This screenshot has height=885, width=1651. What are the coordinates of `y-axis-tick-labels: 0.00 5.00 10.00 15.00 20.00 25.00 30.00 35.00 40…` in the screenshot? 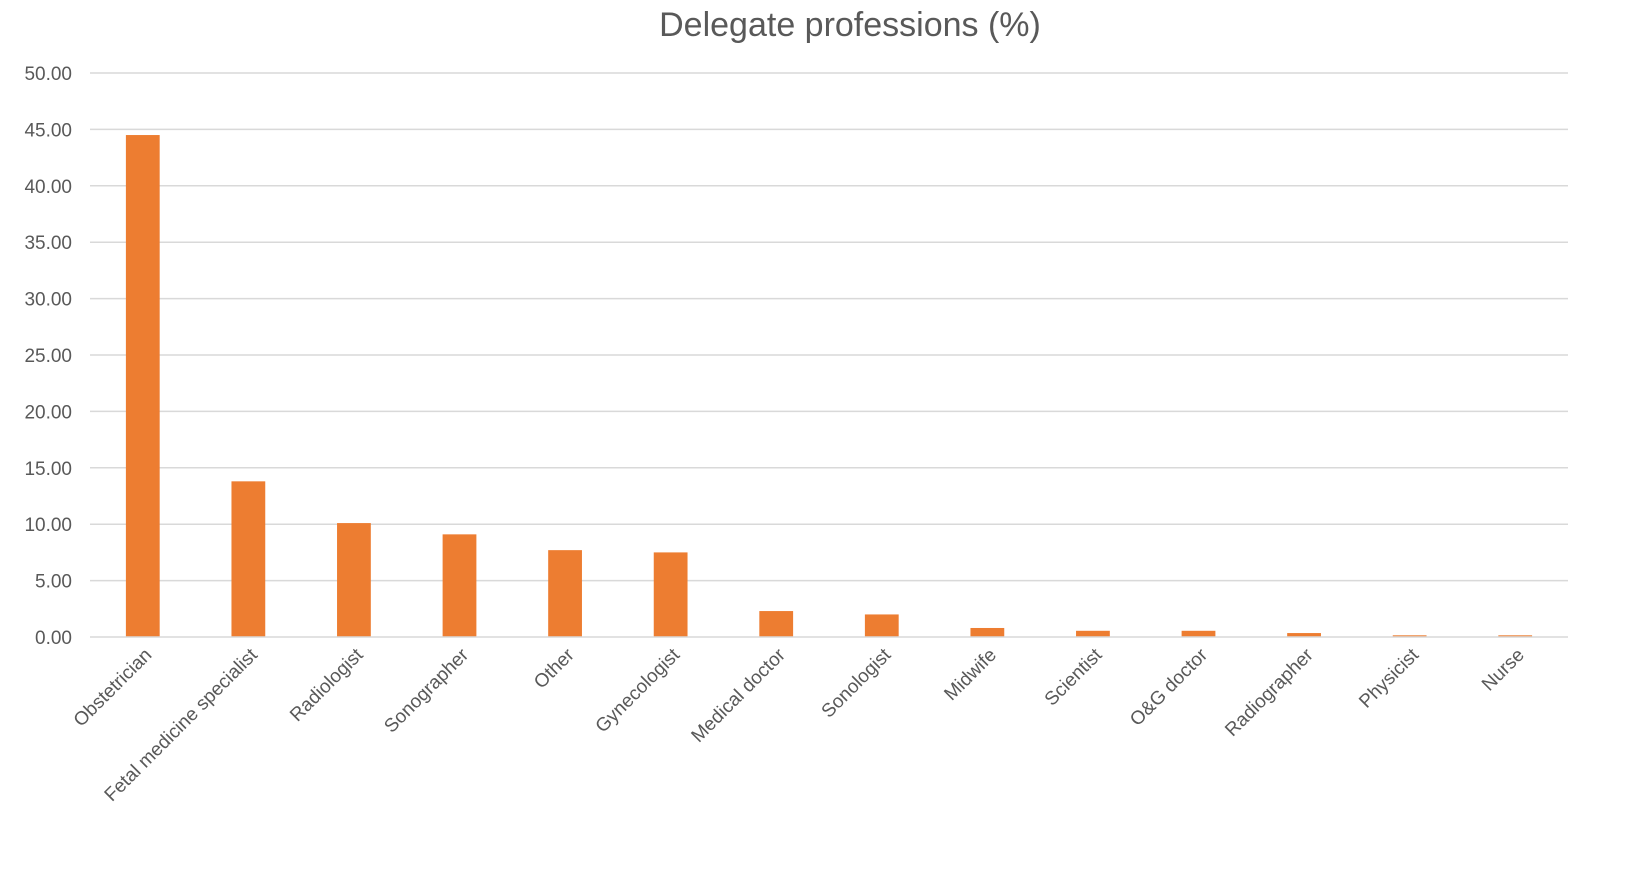 It's located at (48, 356).